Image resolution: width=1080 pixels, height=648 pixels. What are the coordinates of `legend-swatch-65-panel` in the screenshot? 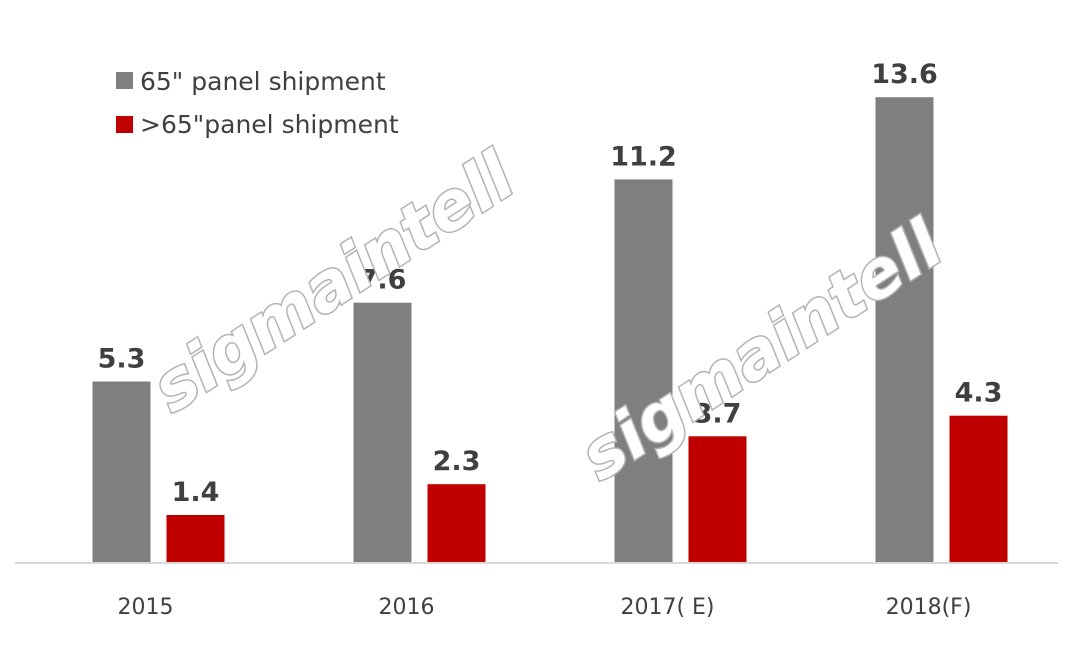 It's located at (124, 80).